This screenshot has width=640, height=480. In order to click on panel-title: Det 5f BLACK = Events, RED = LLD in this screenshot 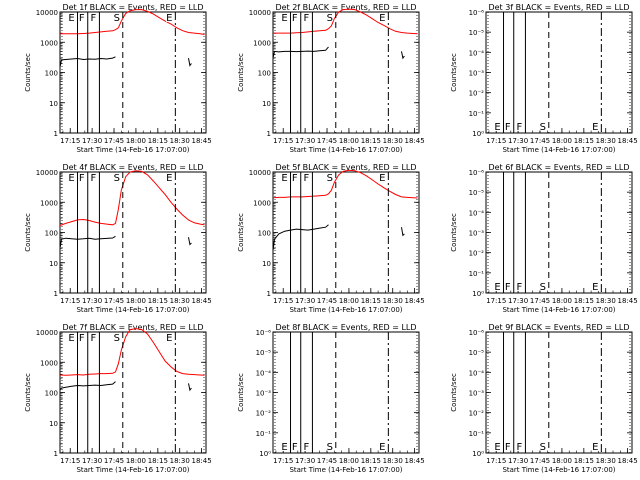, I will do `click(345, 167)`.